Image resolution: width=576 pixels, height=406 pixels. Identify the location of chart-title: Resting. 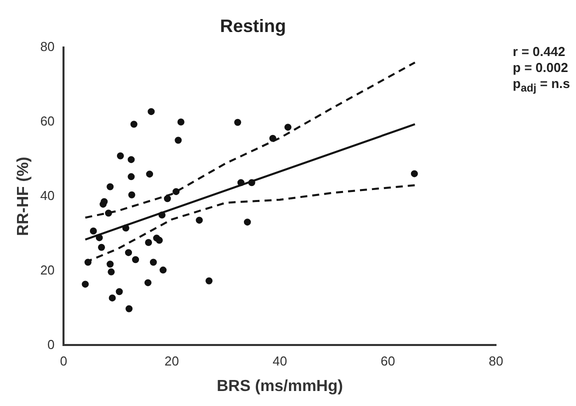
(253, 26).